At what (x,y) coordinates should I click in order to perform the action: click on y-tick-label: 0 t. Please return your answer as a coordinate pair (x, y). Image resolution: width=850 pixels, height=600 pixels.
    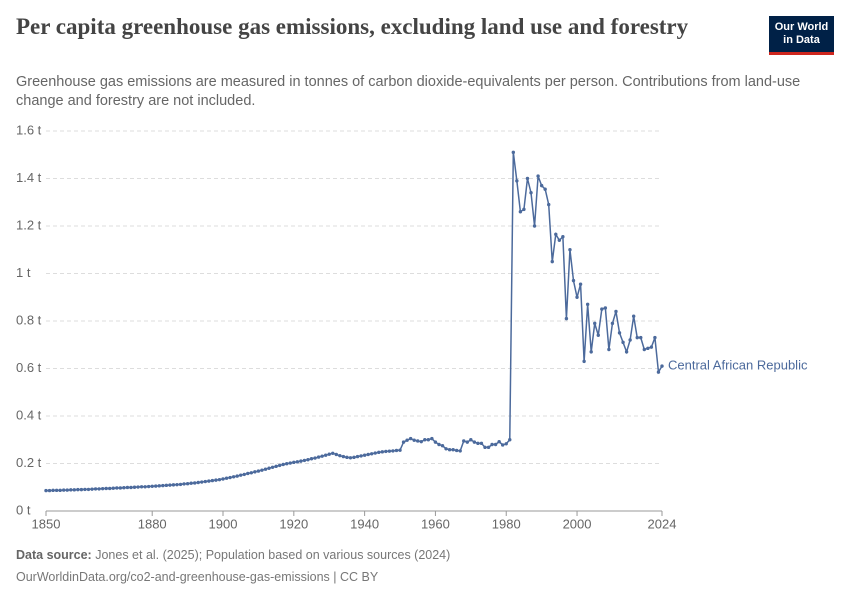
    Looking at the image, I should click on (23, 509).